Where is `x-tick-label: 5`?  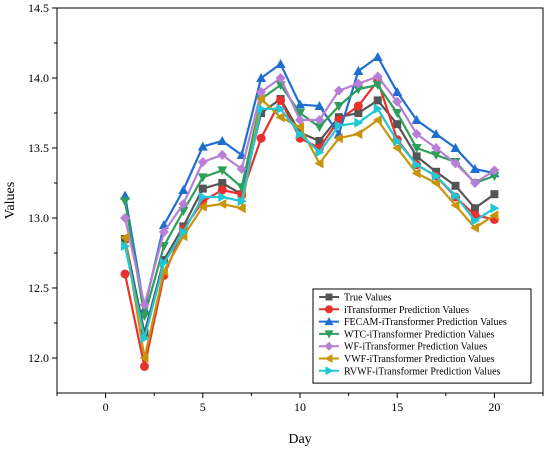
x-tick-label: 5 is located at coordinates (203, 407).